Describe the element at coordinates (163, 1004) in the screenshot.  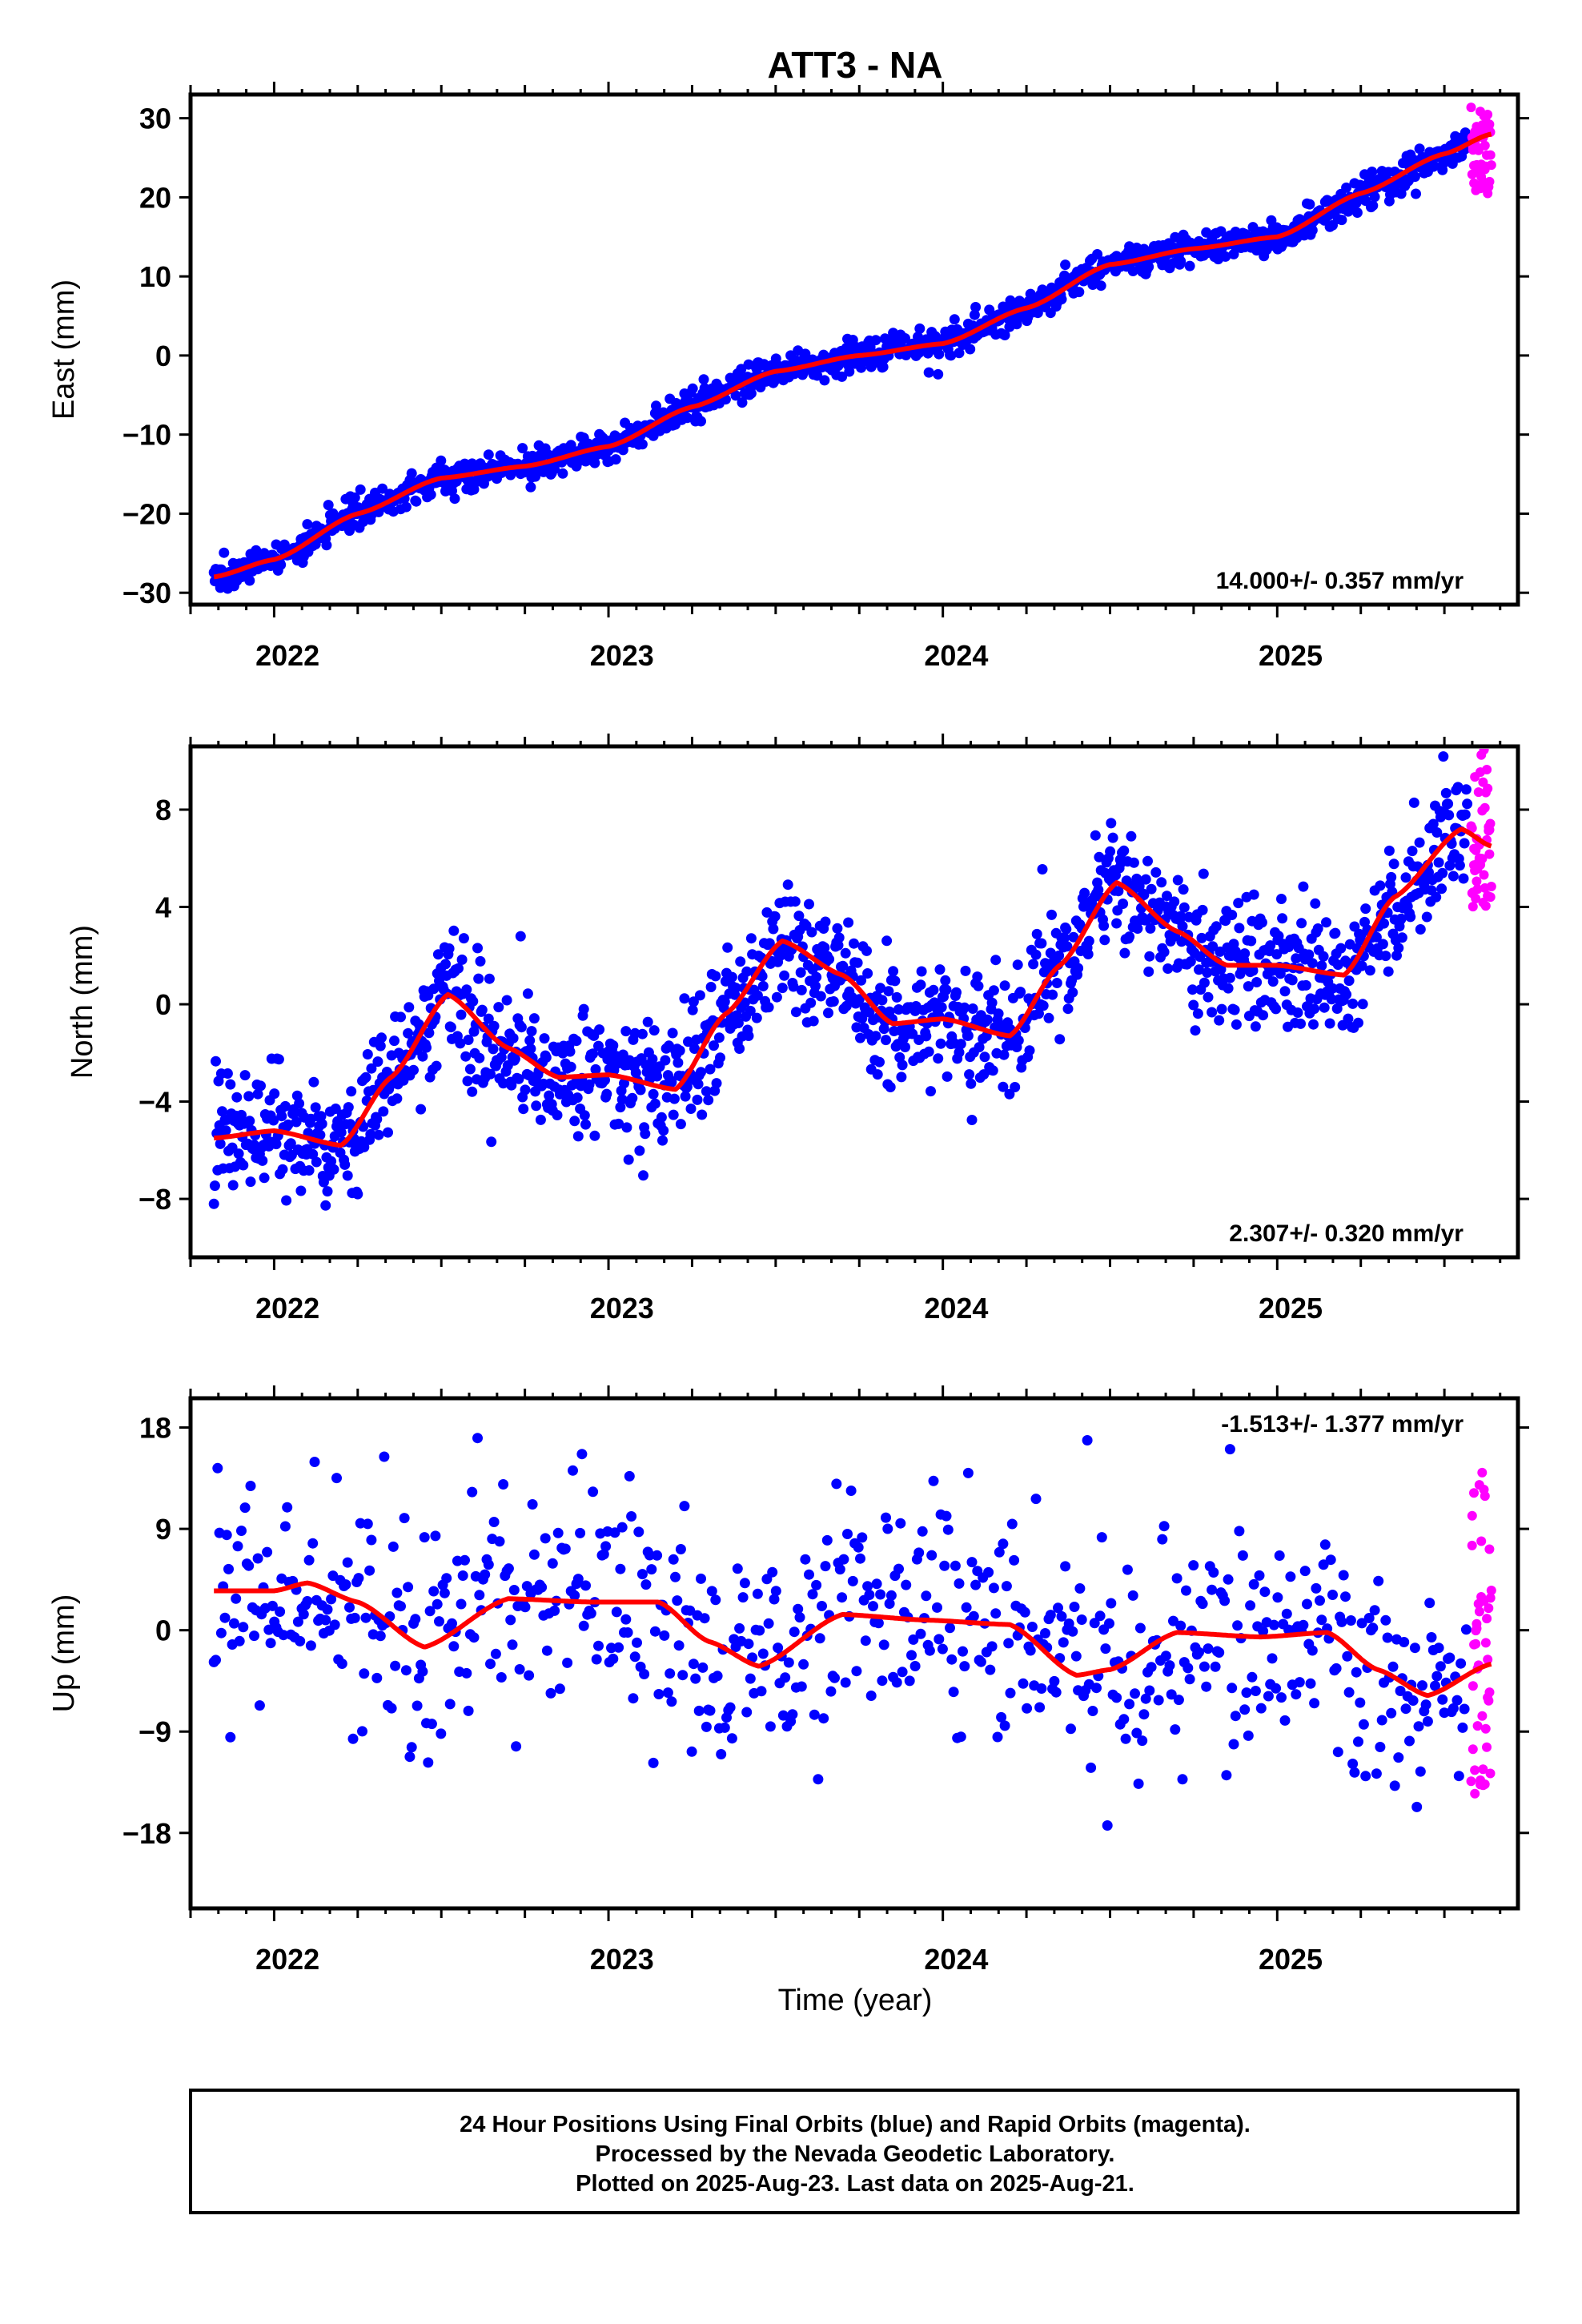
I see `north-ytick-label: 0` at that location.